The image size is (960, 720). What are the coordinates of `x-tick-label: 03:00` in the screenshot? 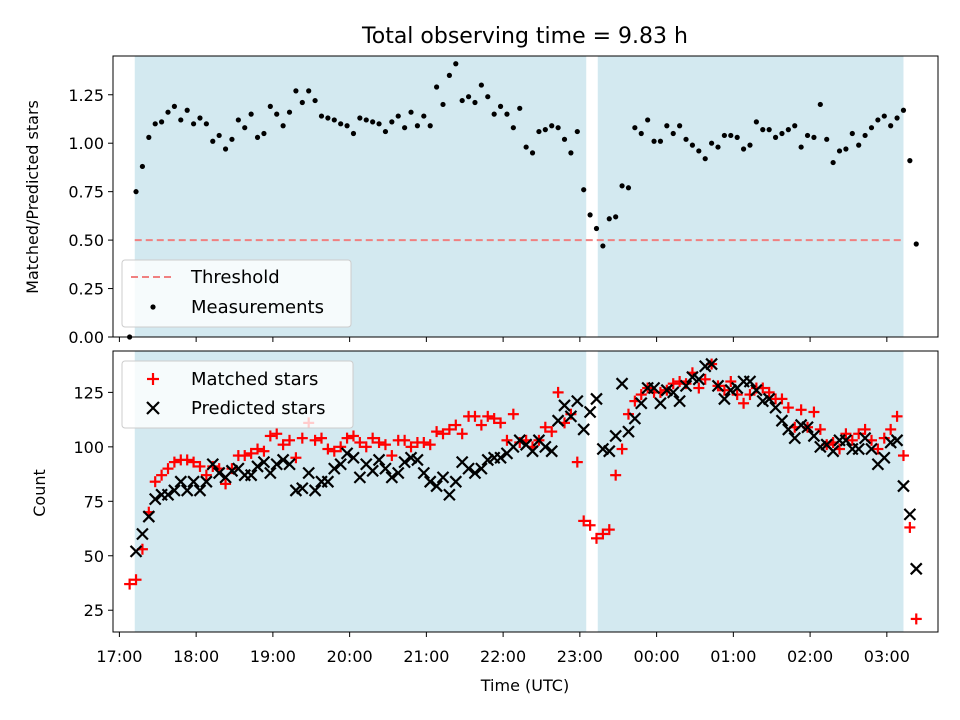 It's located at (887, 656).